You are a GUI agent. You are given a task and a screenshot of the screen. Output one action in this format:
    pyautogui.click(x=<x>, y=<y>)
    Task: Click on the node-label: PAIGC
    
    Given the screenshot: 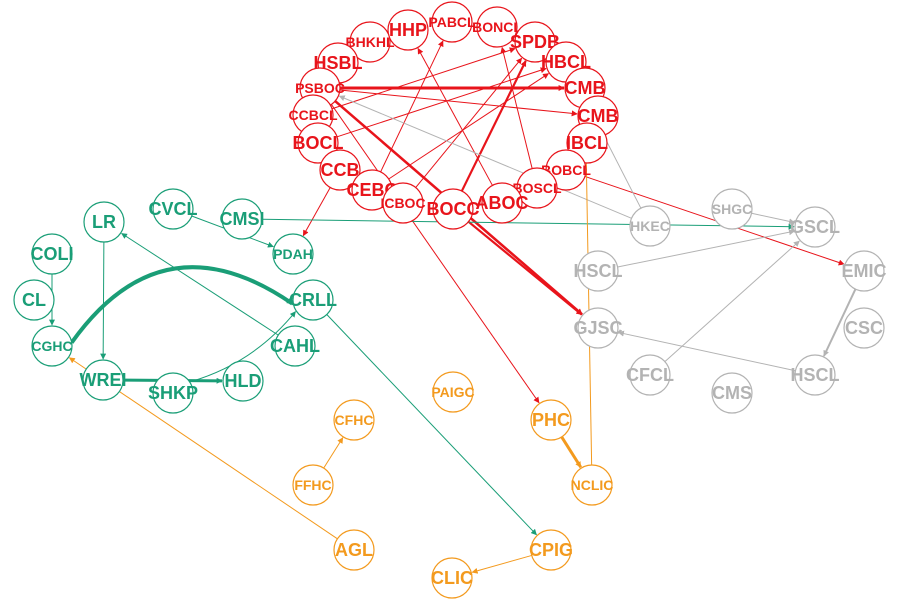 What is the action you would take?
    pyautogui.click(x=452, y=392)
    